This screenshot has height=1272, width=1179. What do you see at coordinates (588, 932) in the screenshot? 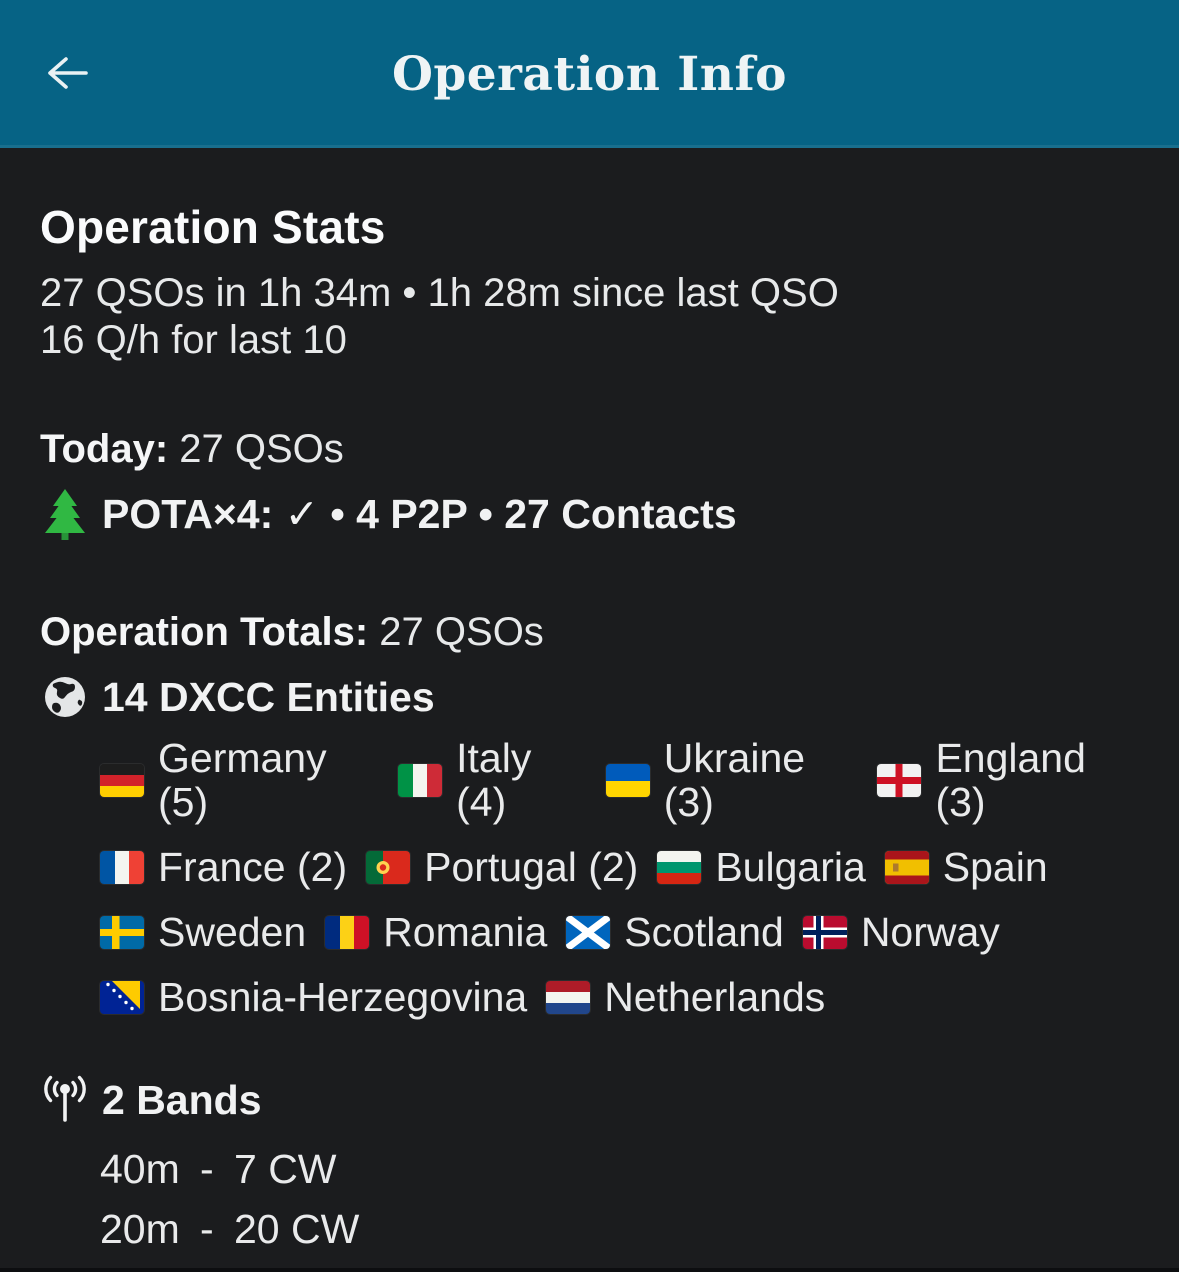
I see `flag-sct-icon` at bounding box center [588, 932].